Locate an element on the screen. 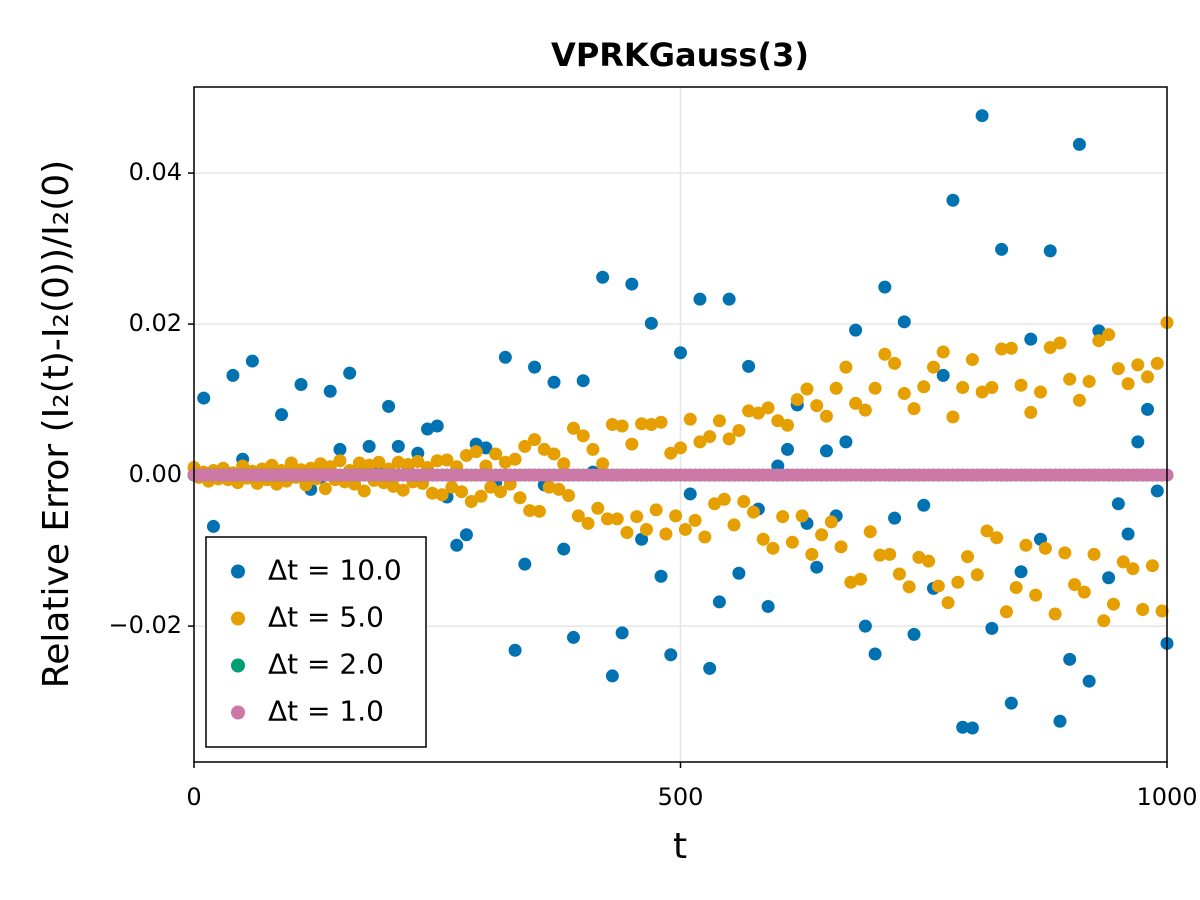 The width and height of the screenshot is (1200, 900). y-tick-label: 0.04 is located at coordinates (155, 172).